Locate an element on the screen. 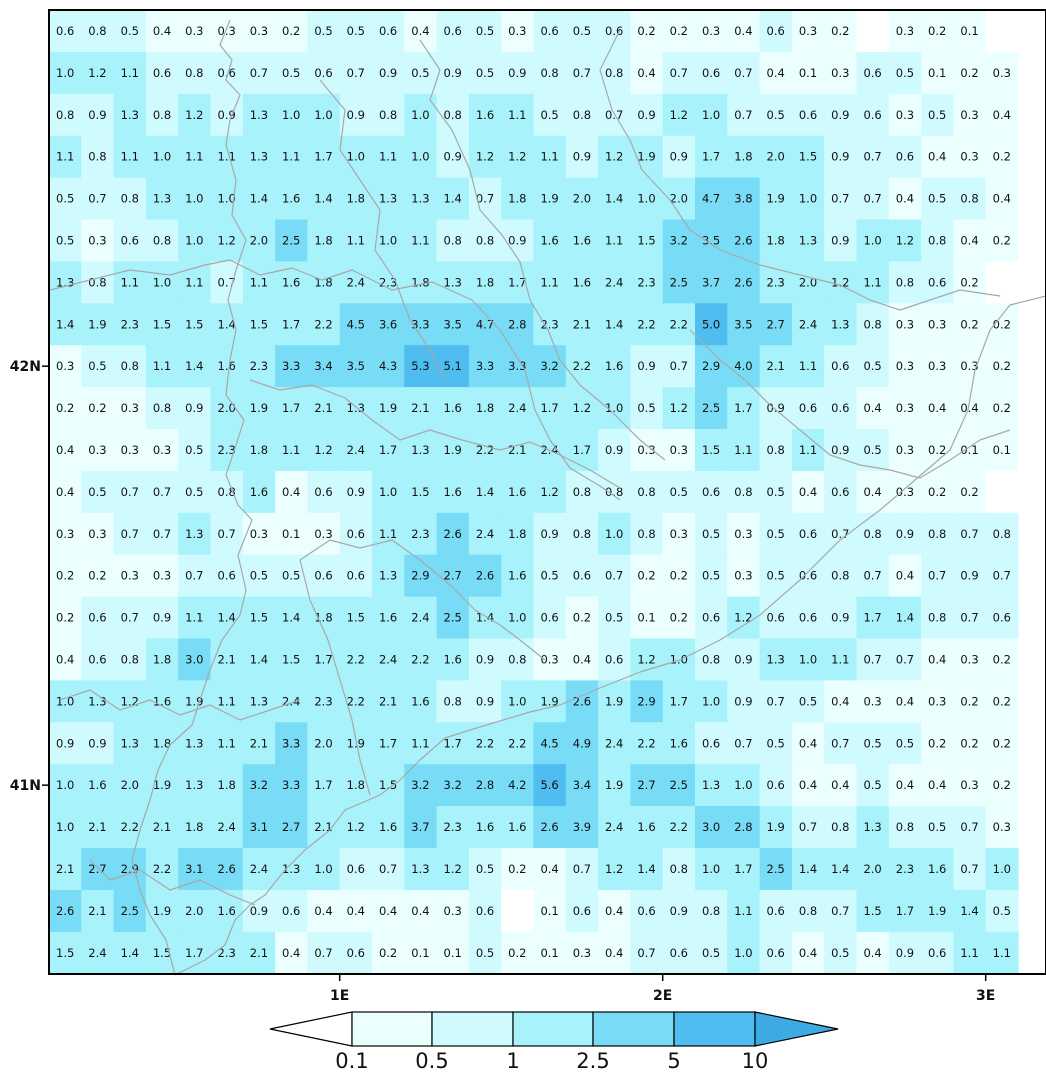 This screenshot has height=1074, width=1046. cell-value-label: 0.4 is located at coordinates (646, 73).